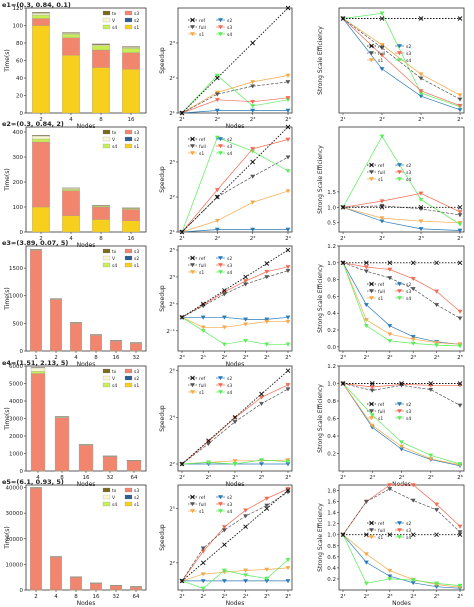 The image size is (474, 607). I want to click on row5-efficiency-ylabel: Strong Scale Efficiency, so click(320, 537).